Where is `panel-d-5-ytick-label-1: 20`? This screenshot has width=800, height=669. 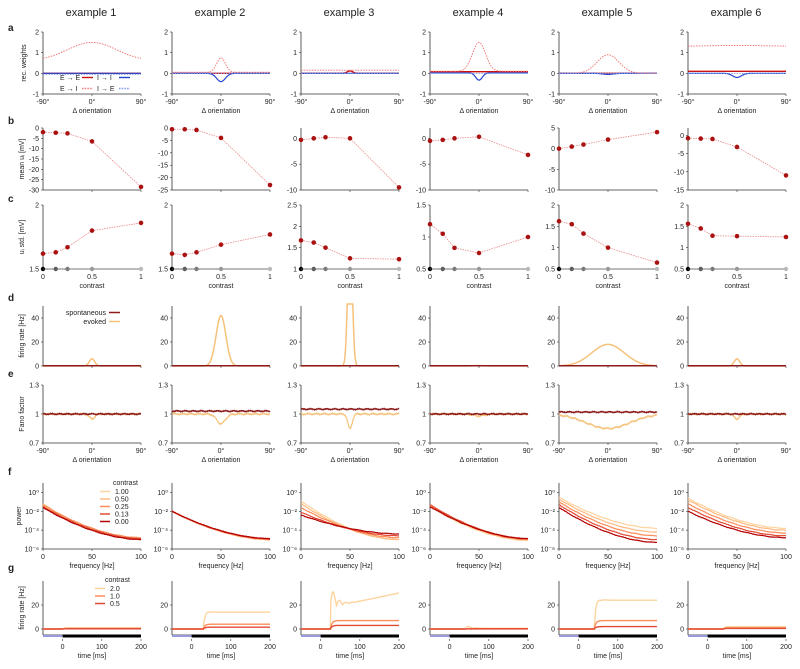
panel-d-5-ytick-label-1: 20 is located at coordinates (551, 343).